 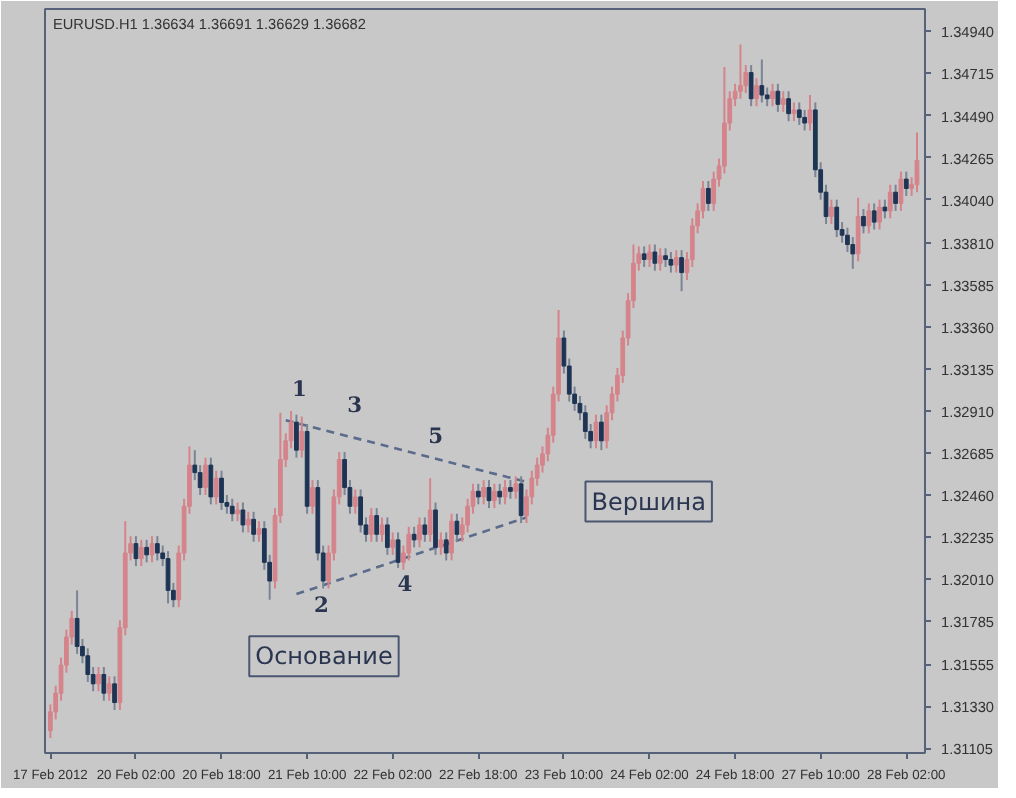 I want to click on annotation: 5, so click(x=436, y=435).